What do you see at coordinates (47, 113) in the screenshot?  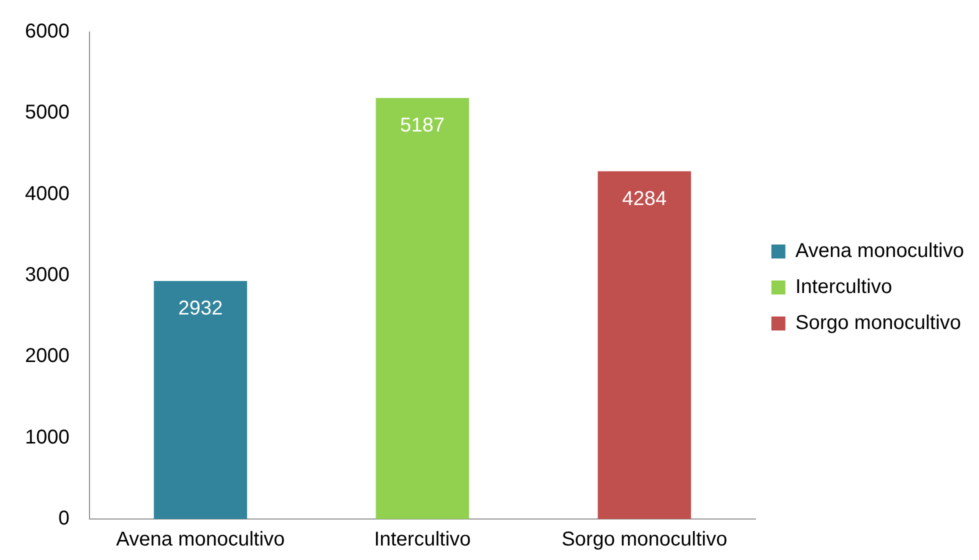 I see `y-tick-label: 5000` at bounding box center [47, 113].